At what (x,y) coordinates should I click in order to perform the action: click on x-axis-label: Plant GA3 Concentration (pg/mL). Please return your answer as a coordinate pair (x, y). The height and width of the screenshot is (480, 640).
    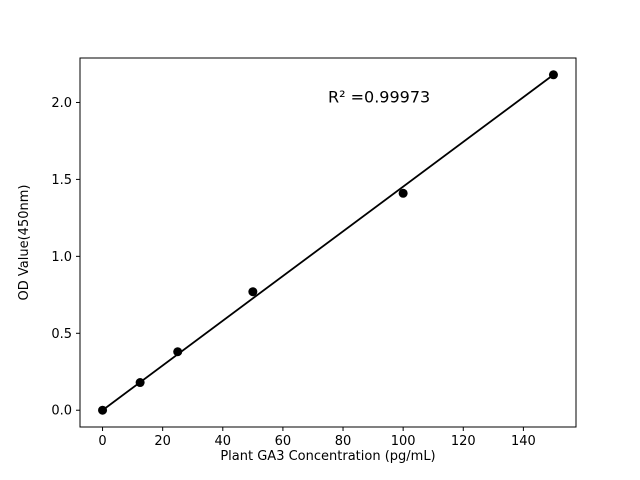
    Looking at the image, I should click on (327, 456).